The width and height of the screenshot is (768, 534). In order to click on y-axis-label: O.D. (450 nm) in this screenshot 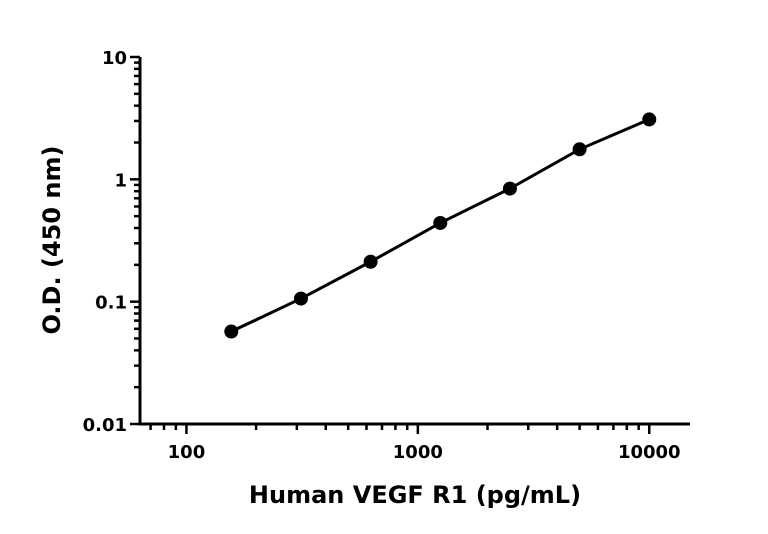, I will do `click(52, 240)`.